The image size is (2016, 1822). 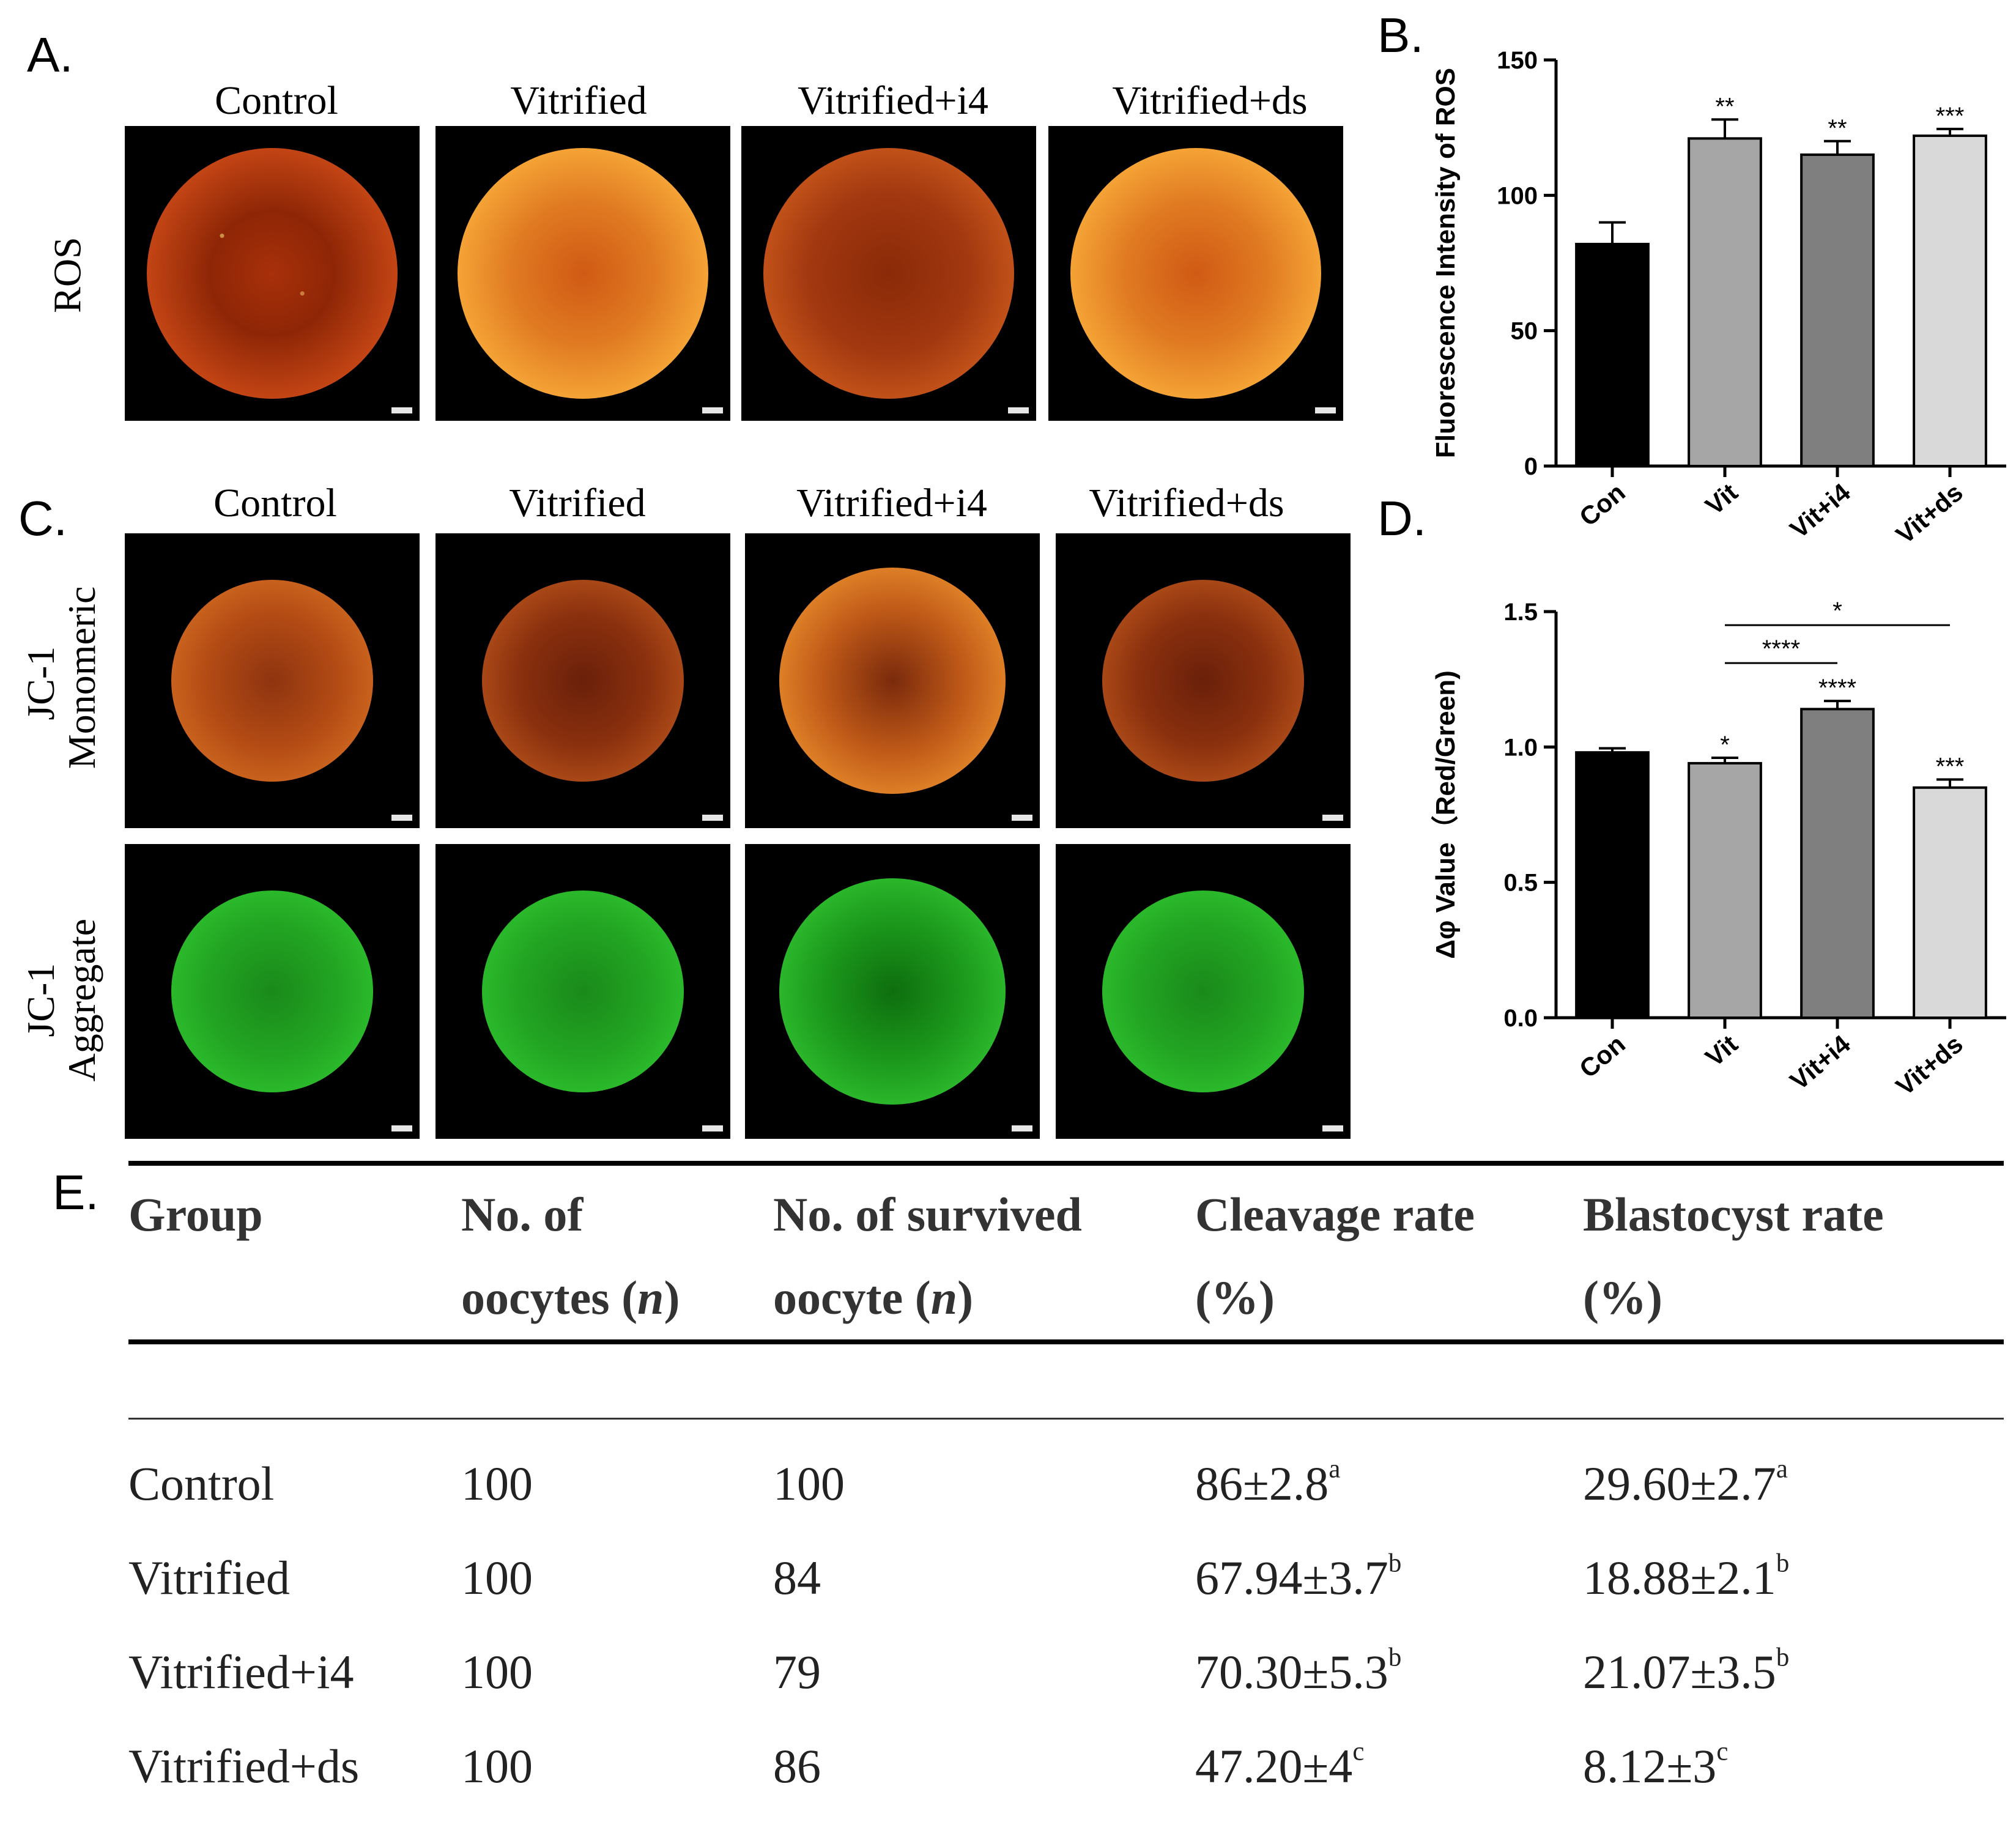 I want to click on cell-group: Vitrified, so click(x=209, y=1577).